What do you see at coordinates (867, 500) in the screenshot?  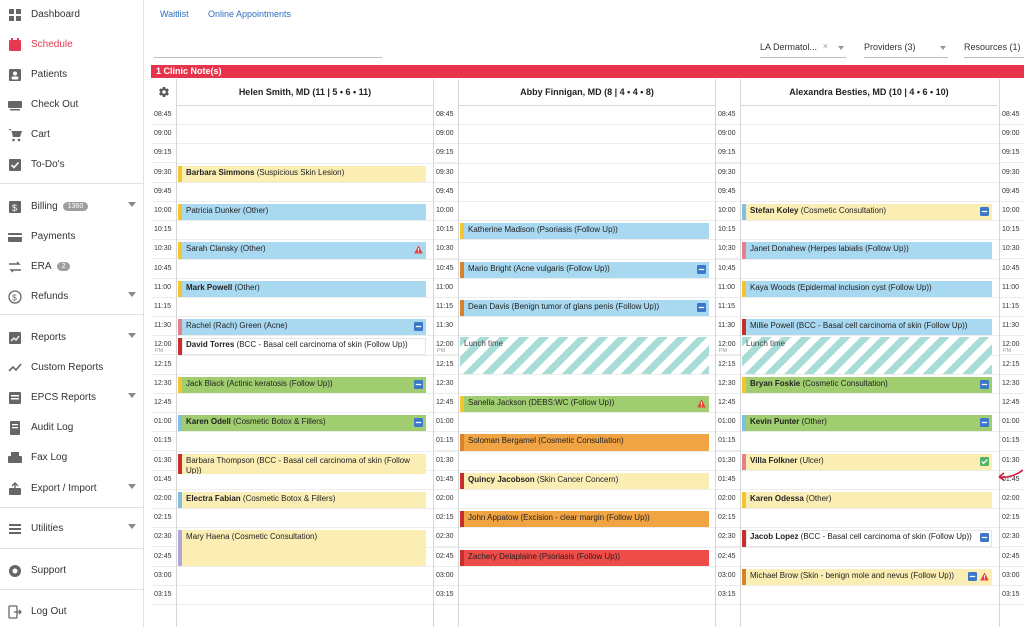 I see `appointment-block: Karen Odessa (Other)` at bounding box center [867, 500].